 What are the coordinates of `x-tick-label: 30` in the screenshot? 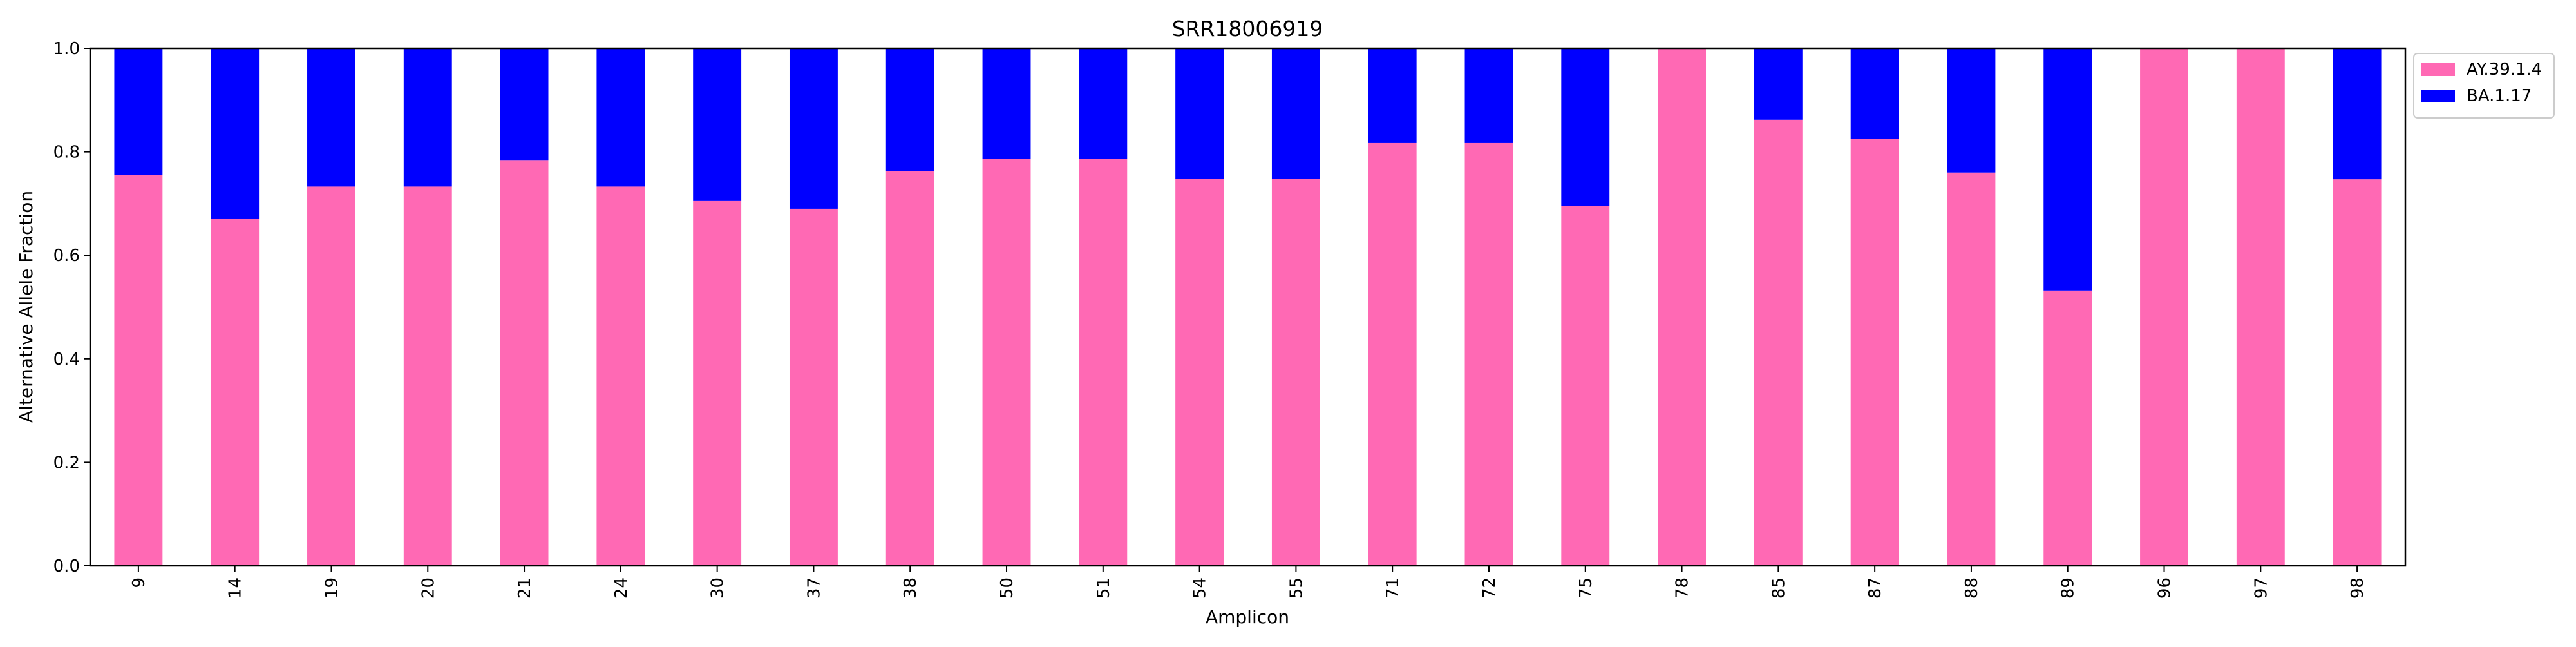 It's located at (718, 588).